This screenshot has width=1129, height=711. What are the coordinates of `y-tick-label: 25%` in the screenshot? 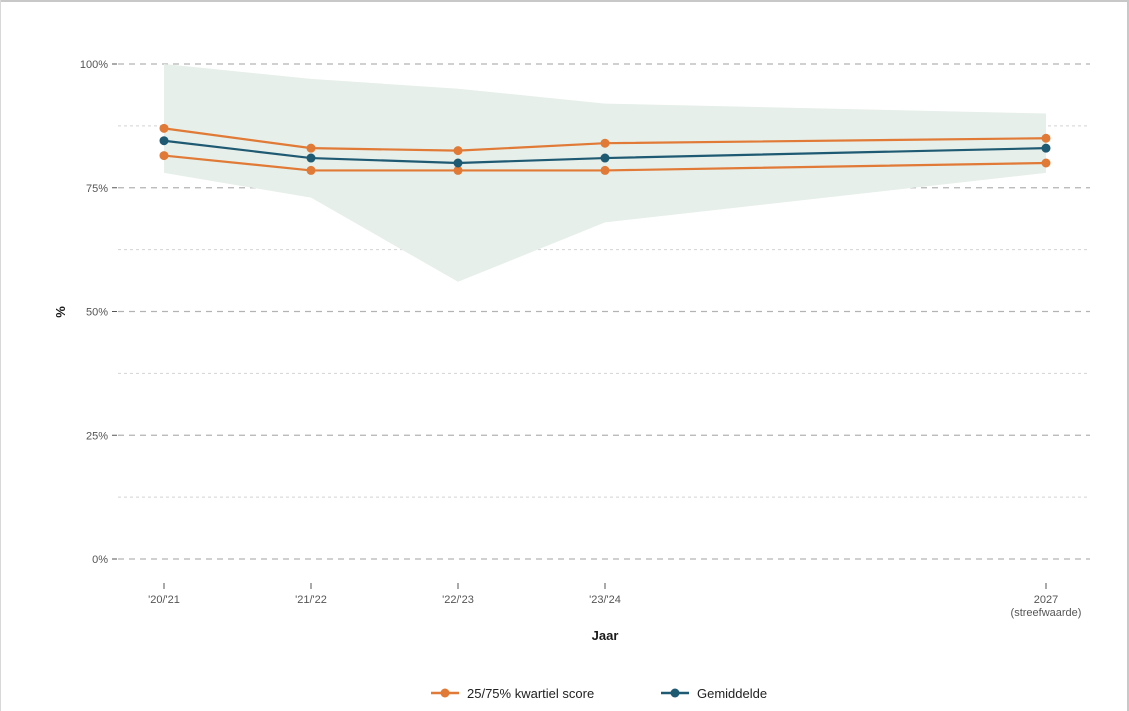 It's located at (97, 436).